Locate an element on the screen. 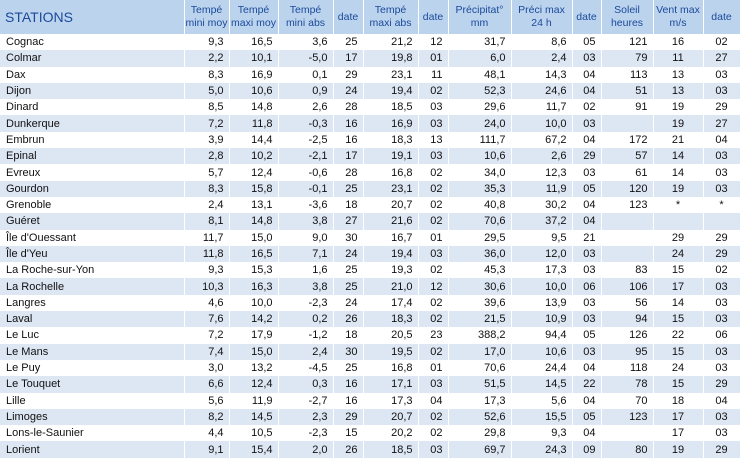  cell-tmax-abs: 21,2 is located at coordinates (391, 42).